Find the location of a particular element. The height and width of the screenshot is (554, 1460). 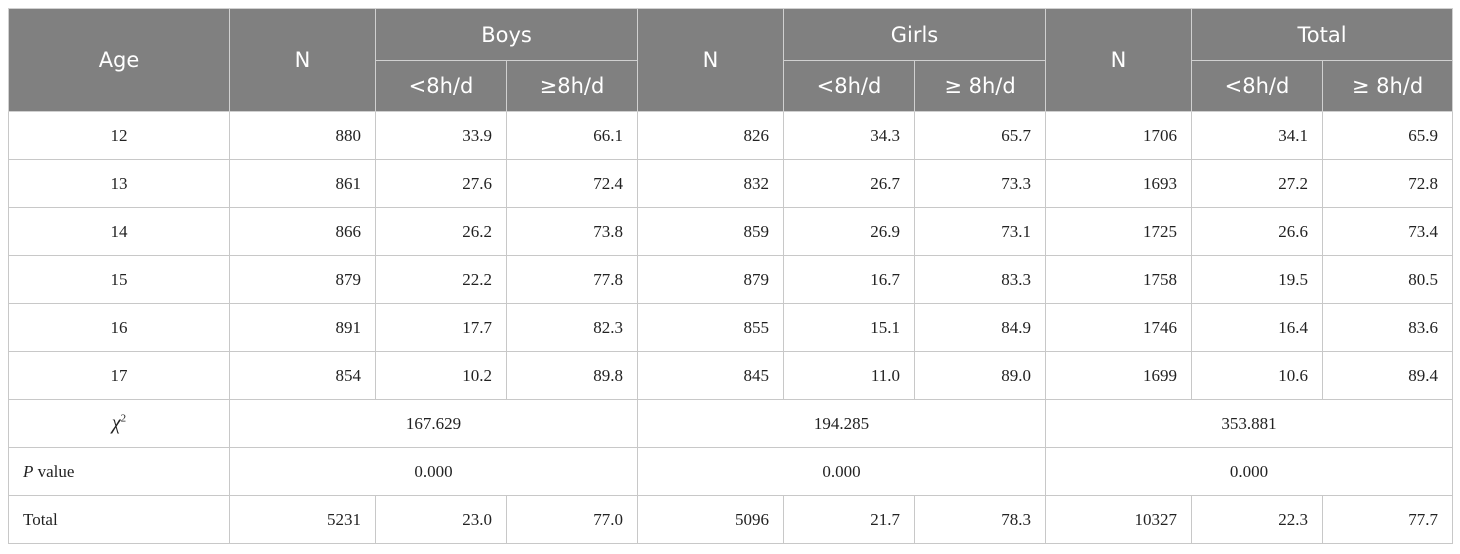

table-cell: 1706 is located at coordinates (1118, 135).